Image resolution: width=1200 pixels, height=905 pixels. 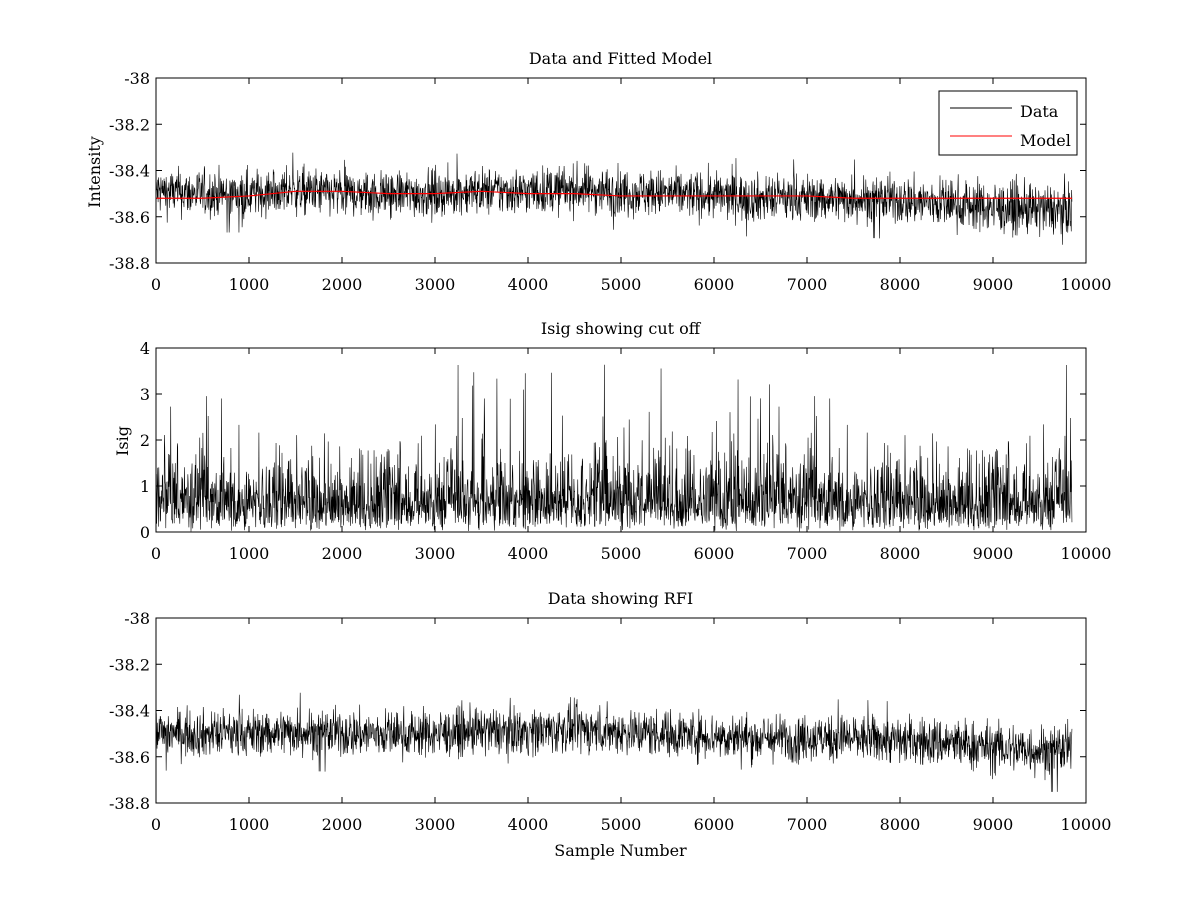 What do you see at coordinates (94, 172) in the screenshot?
I see `panel-1-ylabel: Intensity` at bounding box center [94, 172].